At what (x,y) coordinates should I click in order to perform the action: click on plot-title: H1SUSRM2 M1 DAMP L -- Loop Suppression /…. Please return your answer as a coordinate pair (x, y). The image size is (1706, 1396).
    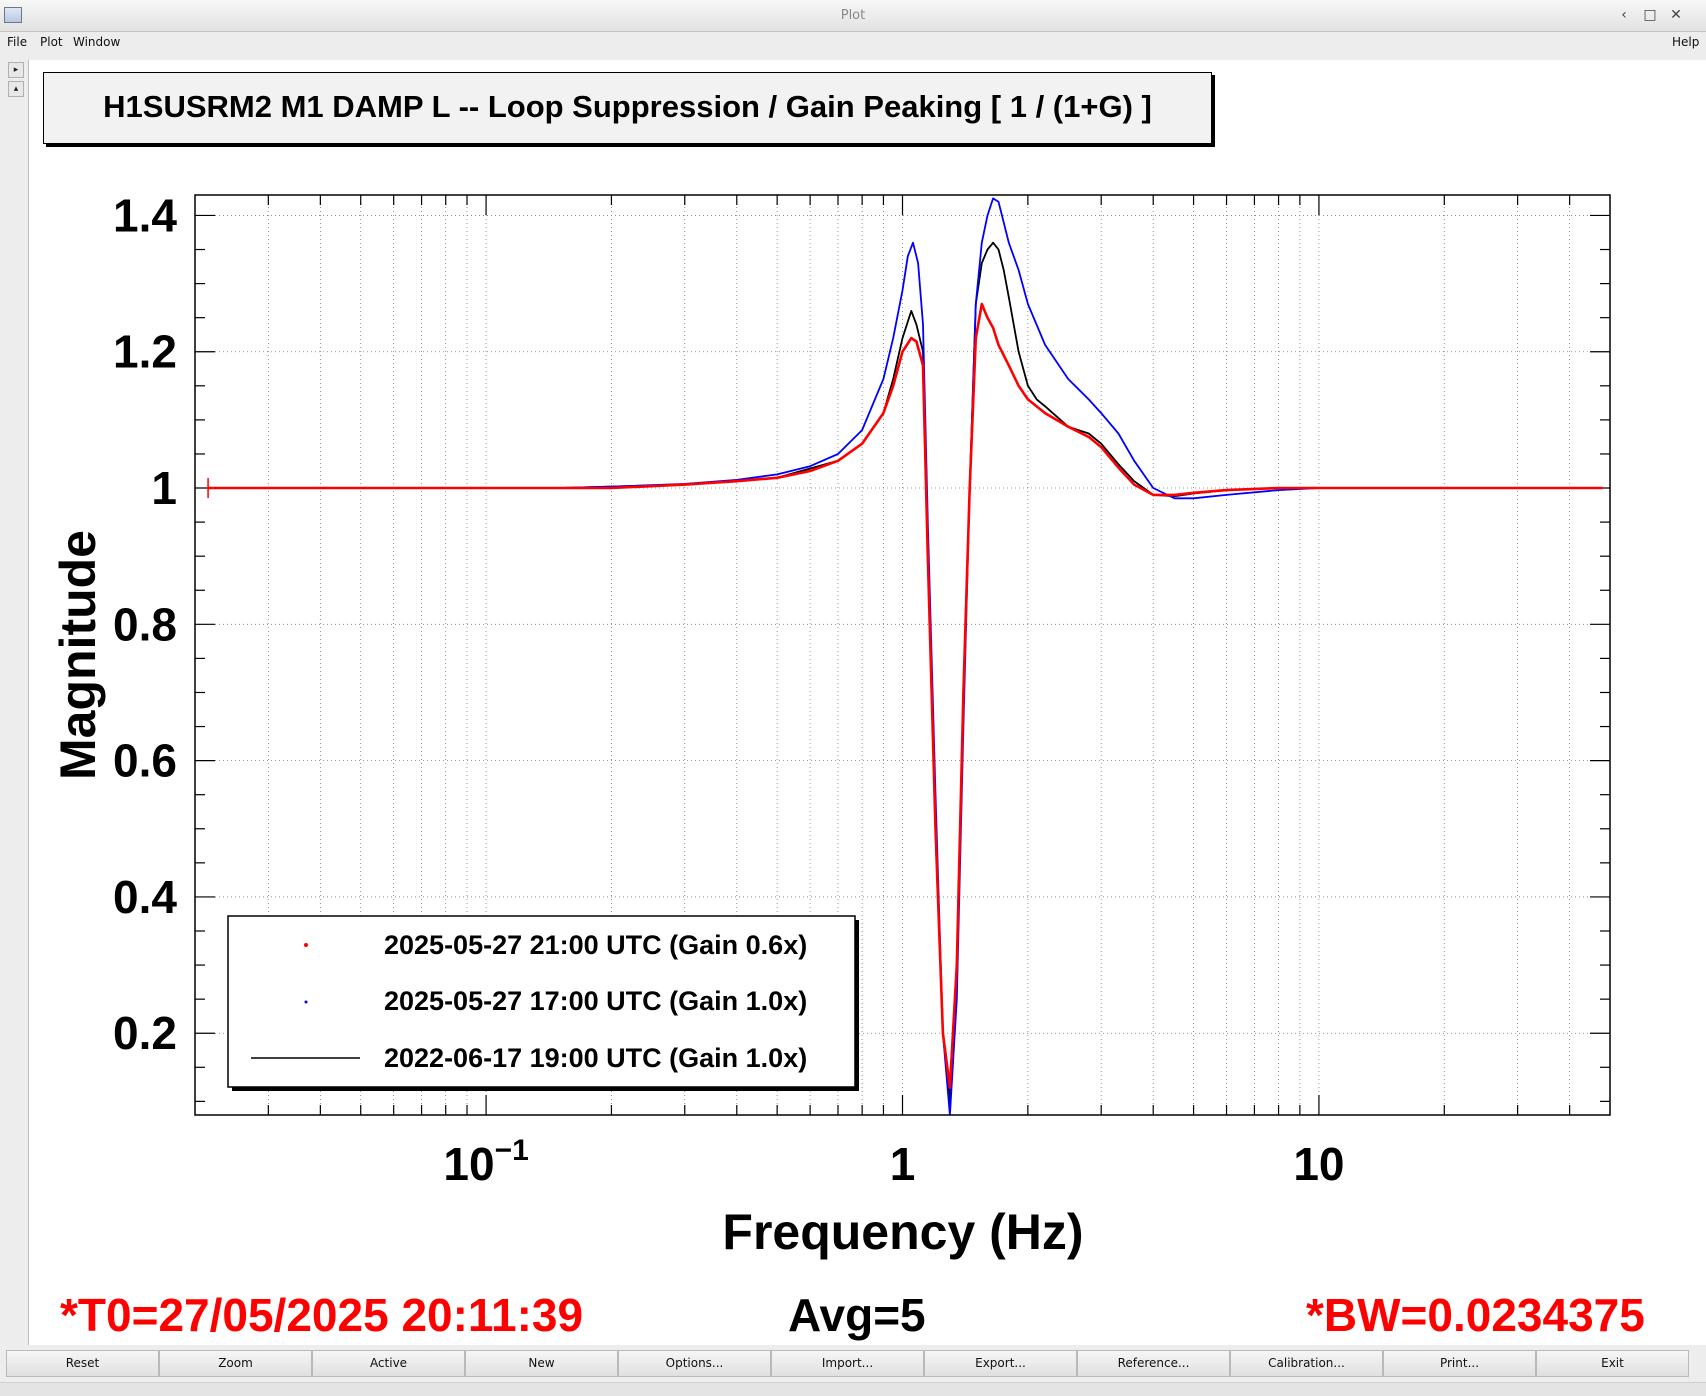
    Looking at the image, I should click on (627, 106).